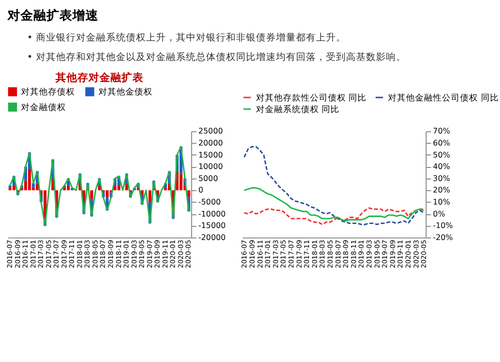 Image resolution: width=500 pixels, height=362 pixels. Describe the element at coordinates (43, 108) in the screenshot. I see `legend-label: 对金融债权` at that location.